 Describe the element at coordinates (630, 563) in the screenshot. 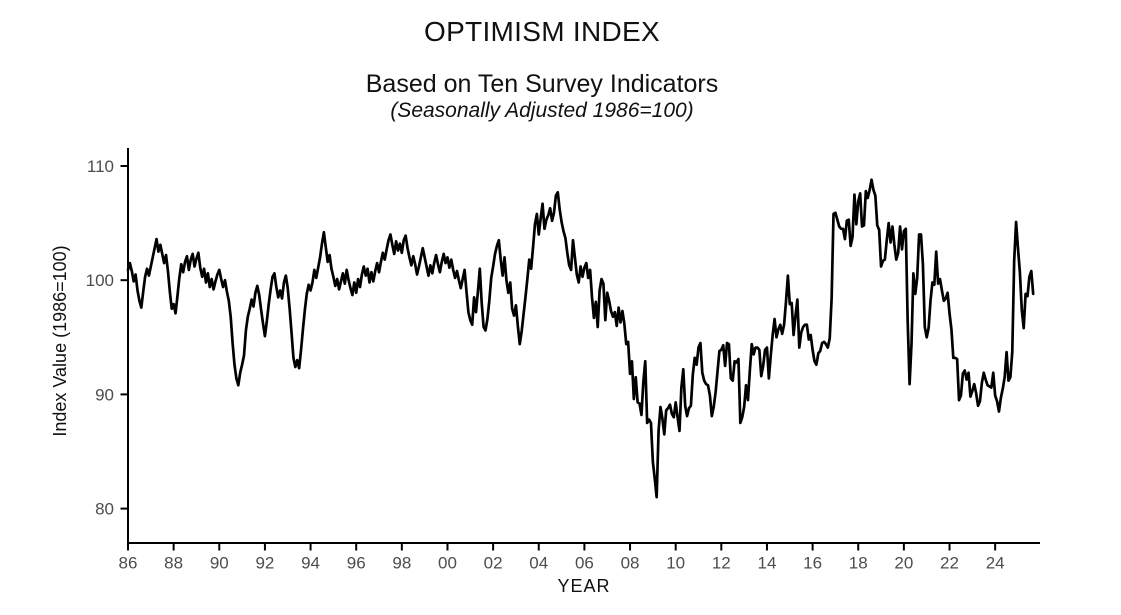

I see `x-tick-label: 08` at that location.